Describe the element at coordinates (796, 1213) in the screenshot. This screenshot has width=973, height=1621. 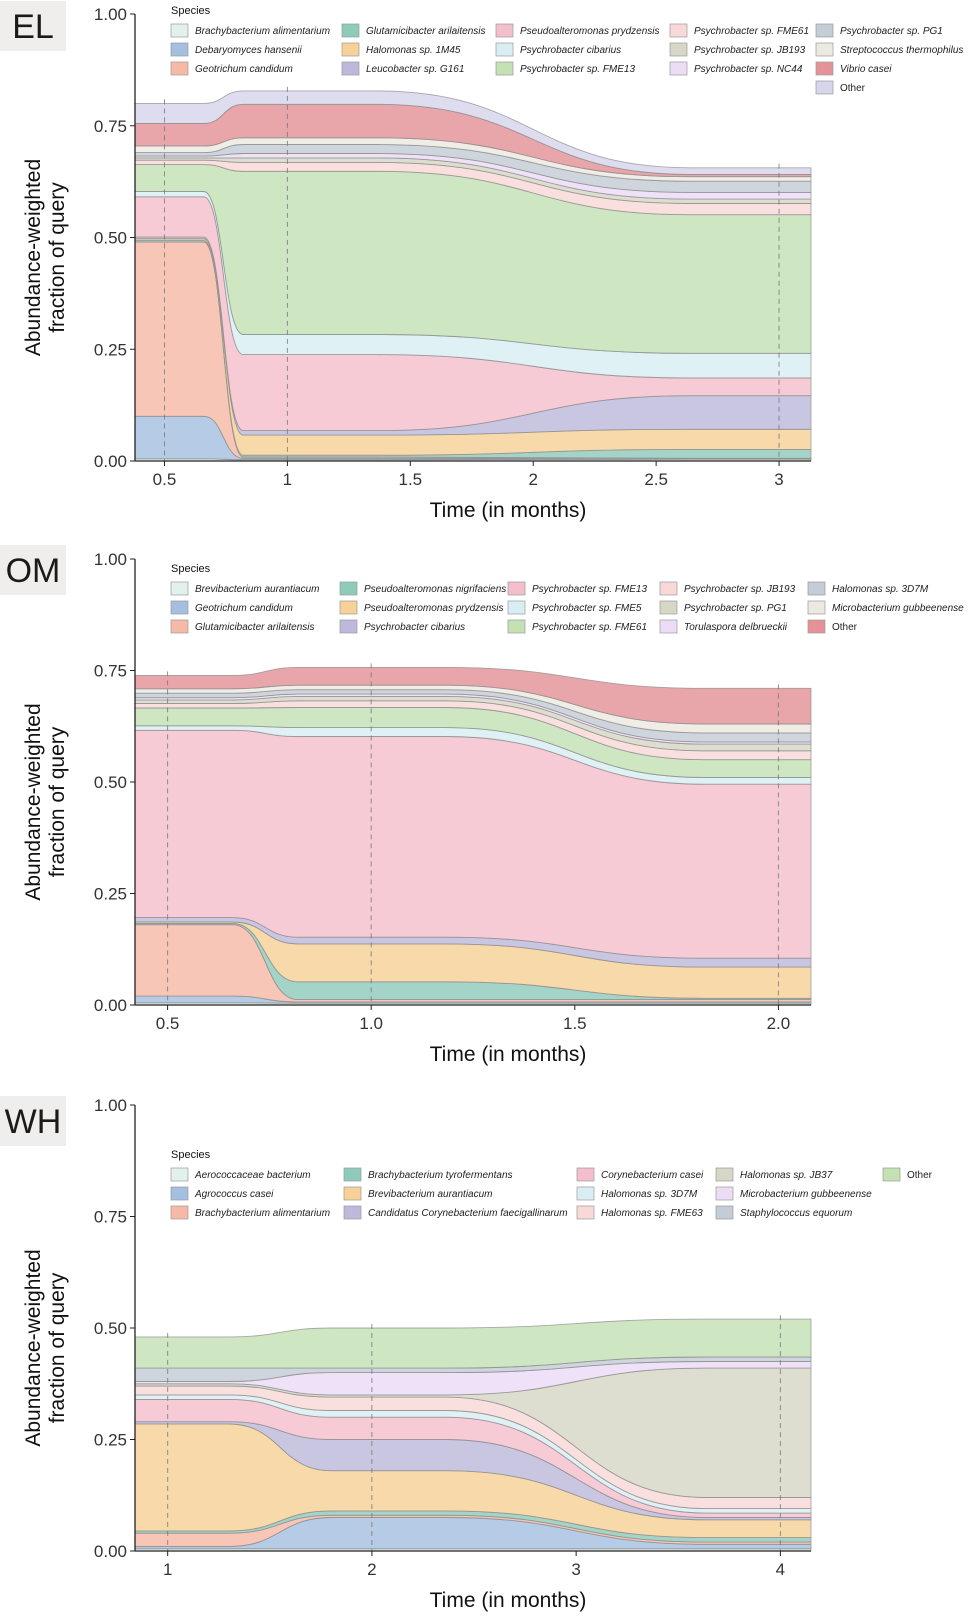
I see `legend-label: Staphylococcus equorum` at that location.